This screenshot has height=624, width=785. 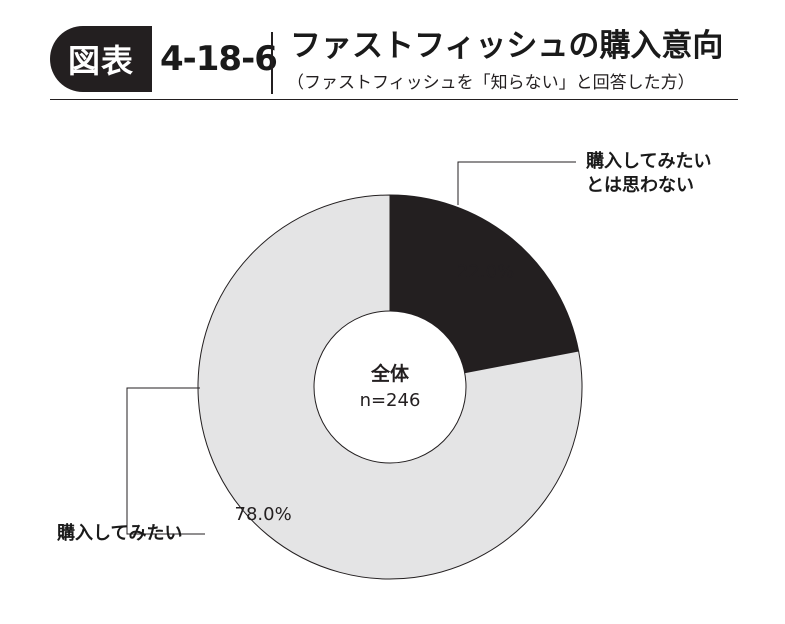 I want to click on figure-badge: 図表, so click(x=101, y=59).